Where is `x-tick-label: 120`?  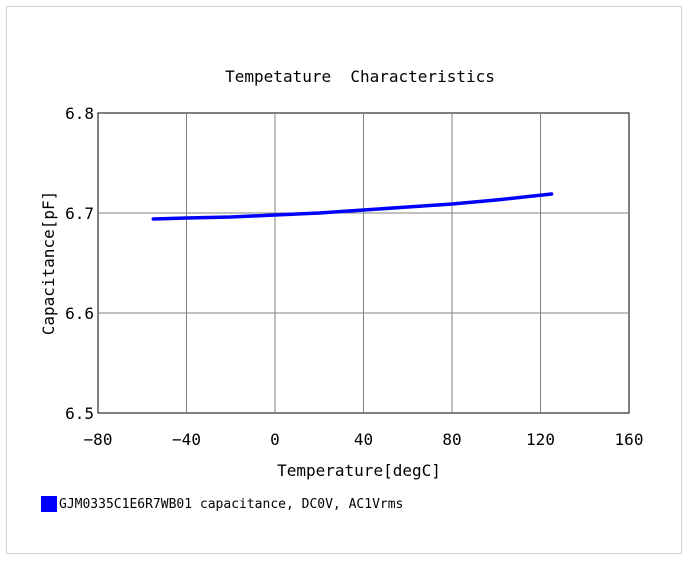 x-tick-label: 120 is located at coordinates (540, 439).